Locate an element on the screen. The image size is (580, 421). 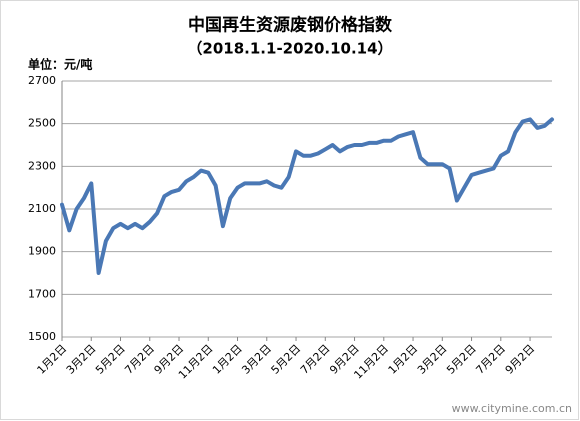
y-tick-label: 1900 is located at coordinates (42, 251).